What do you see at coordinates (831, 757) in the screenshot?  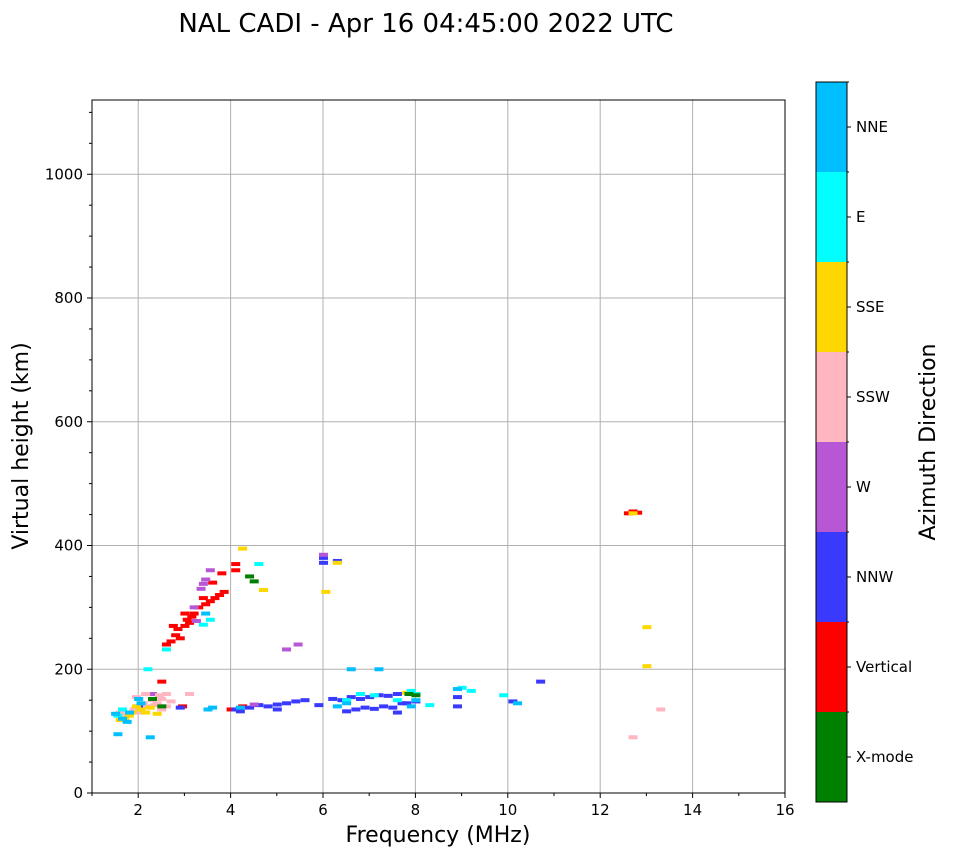 I see `colorbar-segment-x-mode` at bounding box center [831, 757].